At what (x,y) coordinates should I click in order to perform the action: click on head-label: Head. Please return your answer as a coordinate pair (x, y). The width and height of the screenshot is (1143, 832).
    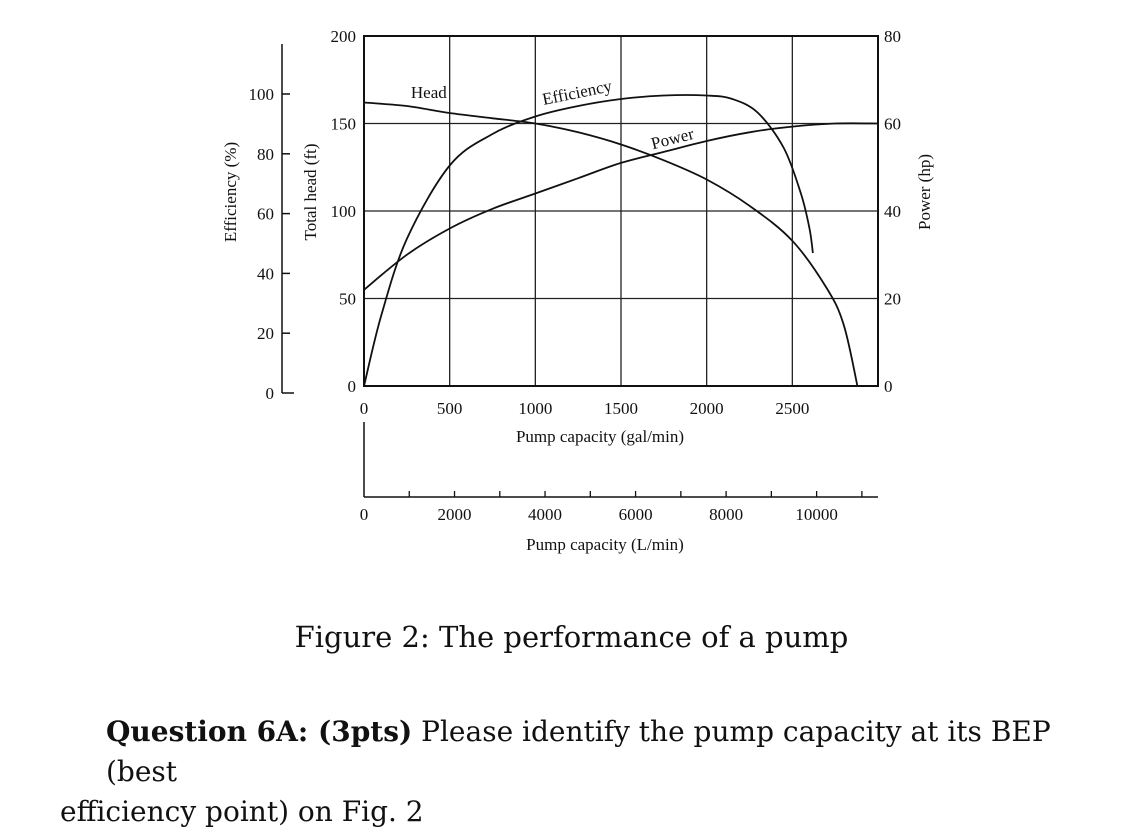
    Looking at the image, I should click on (429, 92).